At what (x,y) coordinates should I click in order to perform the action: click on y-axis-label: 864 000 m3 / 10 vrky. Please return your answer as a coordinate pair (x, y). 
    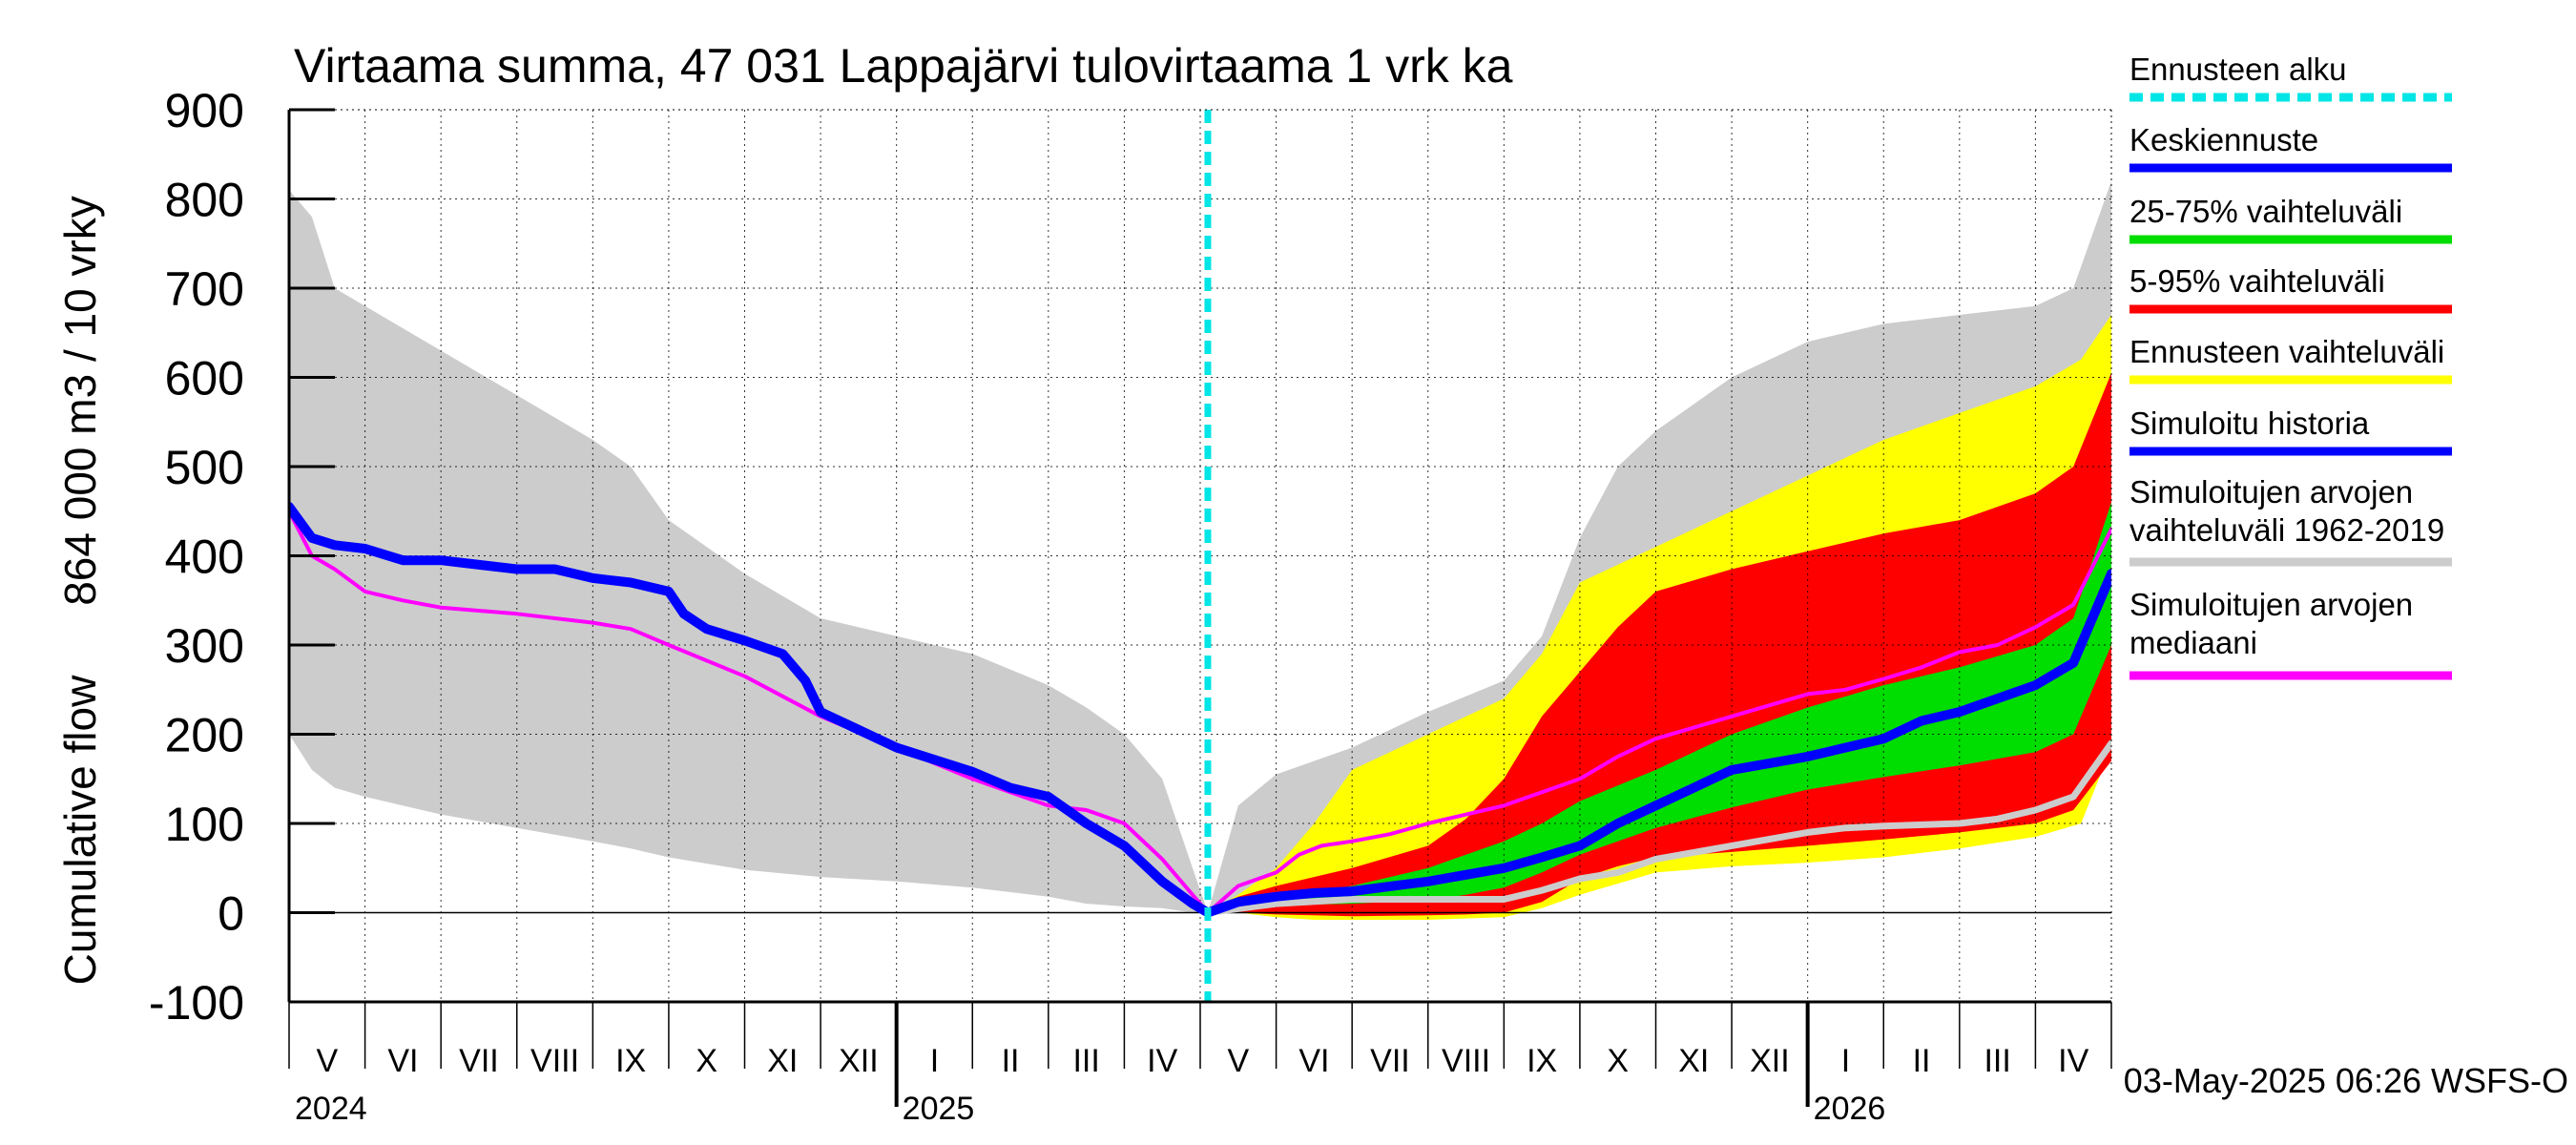
    Looking at the image, I should click on (80, 401).